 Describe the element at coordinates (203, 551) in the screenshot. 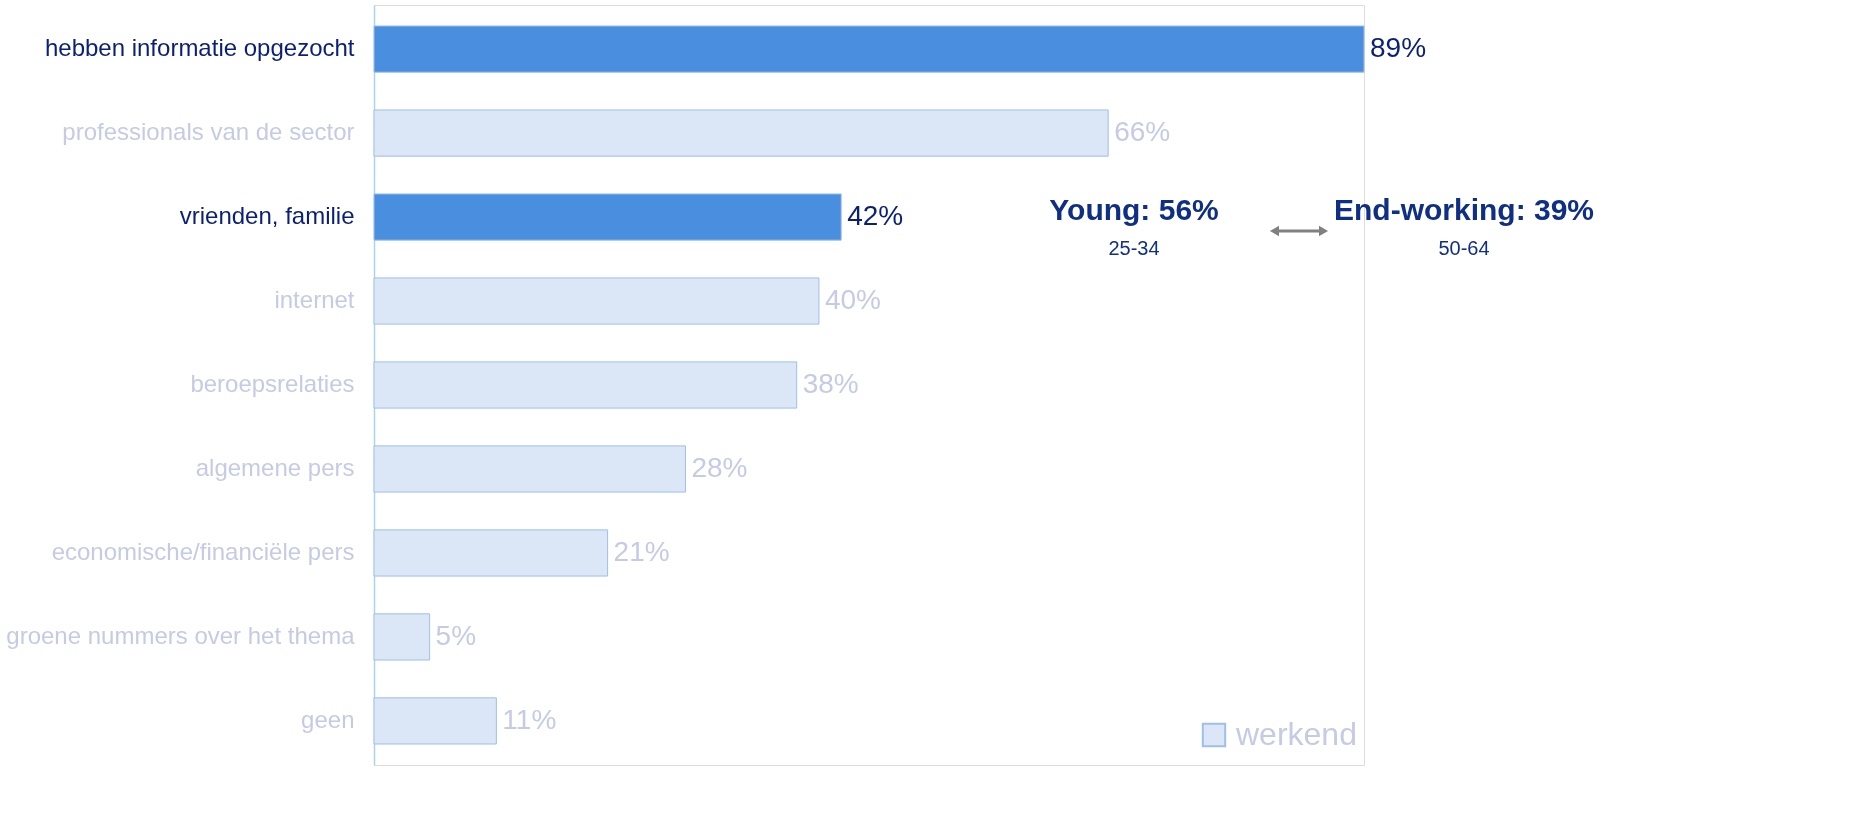

I see `y-tick-label: economische/financiële pers` at that location.